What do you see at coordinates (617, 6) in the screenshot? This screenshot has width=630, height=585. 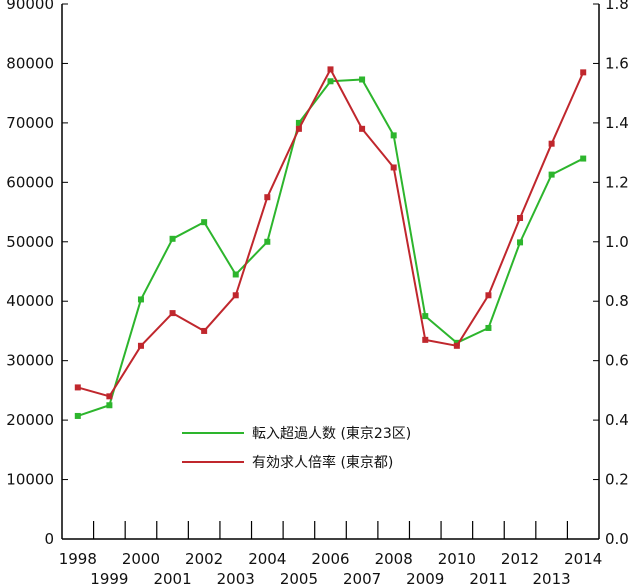 I see `right-y-tick-label: 1.8` at bounding box center [617, 6].